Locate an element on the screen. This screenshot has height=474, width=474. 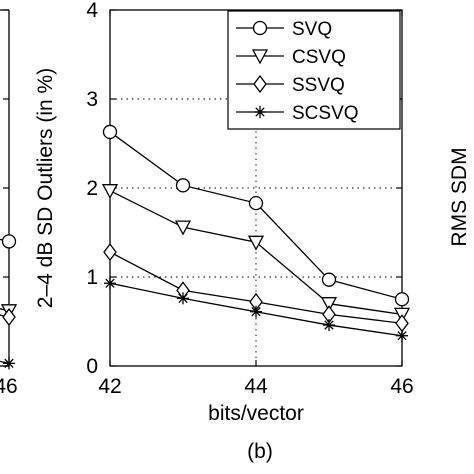
panel-label: (b) is located at coordinates (260, 451).